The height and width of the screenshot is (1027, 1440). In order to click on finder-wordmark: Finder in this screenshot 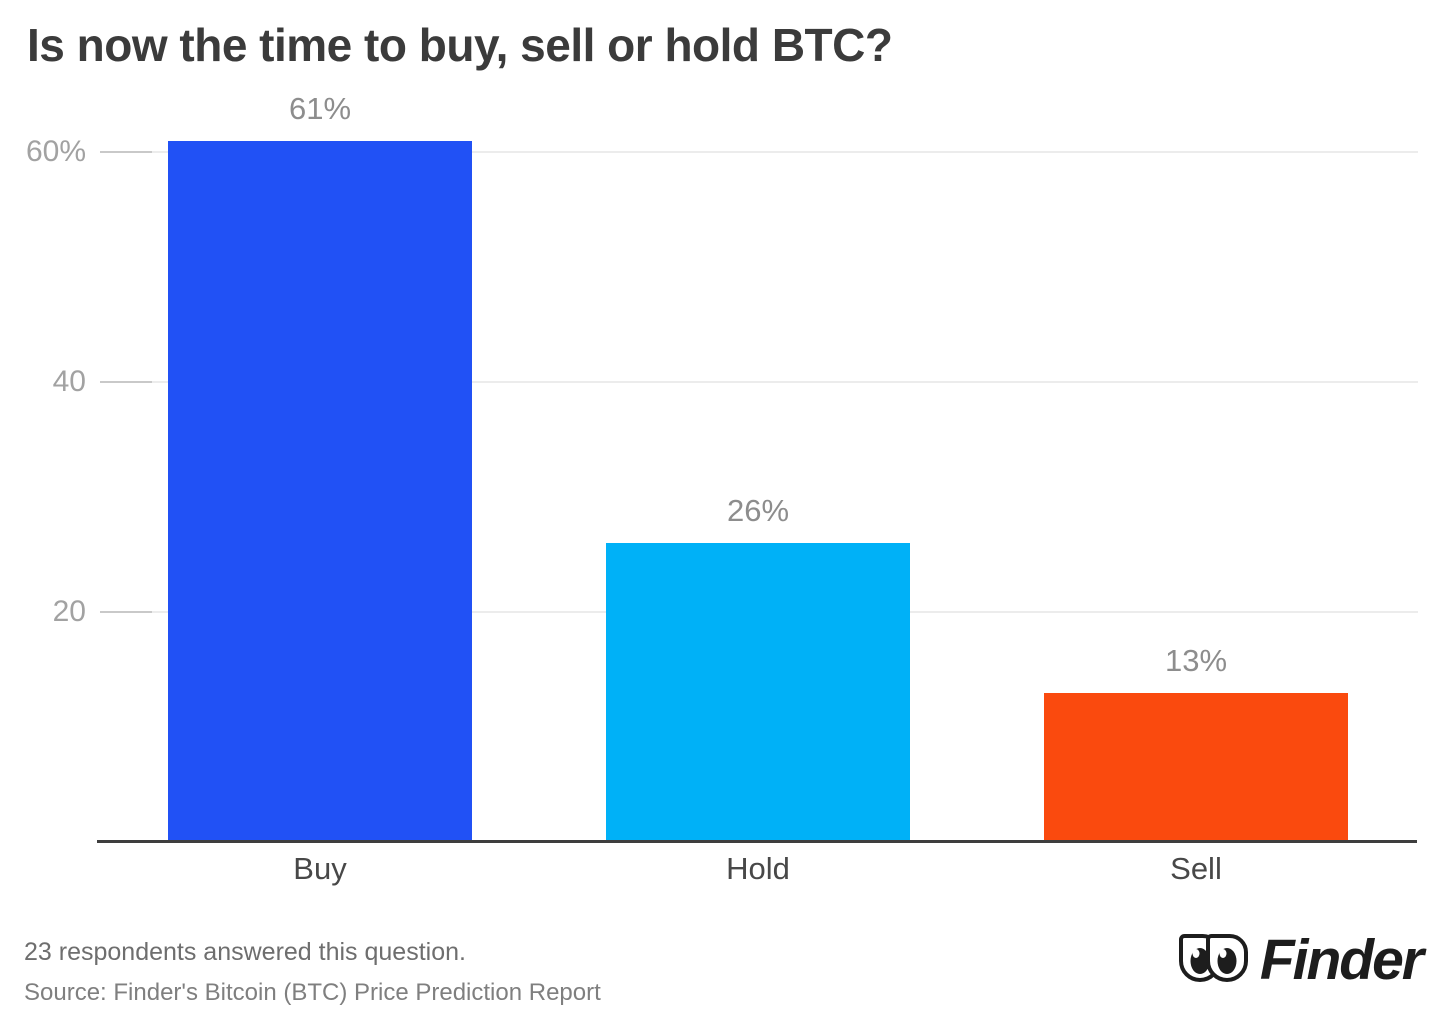, I will do `click(1341, 960)`.